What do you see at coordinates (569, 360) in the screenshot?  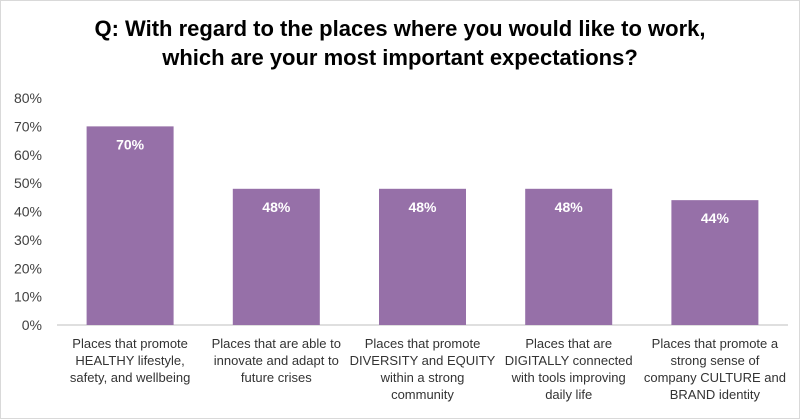 I see `x-category-label: DIGITALLY connected` at bounding box center [569, 360].